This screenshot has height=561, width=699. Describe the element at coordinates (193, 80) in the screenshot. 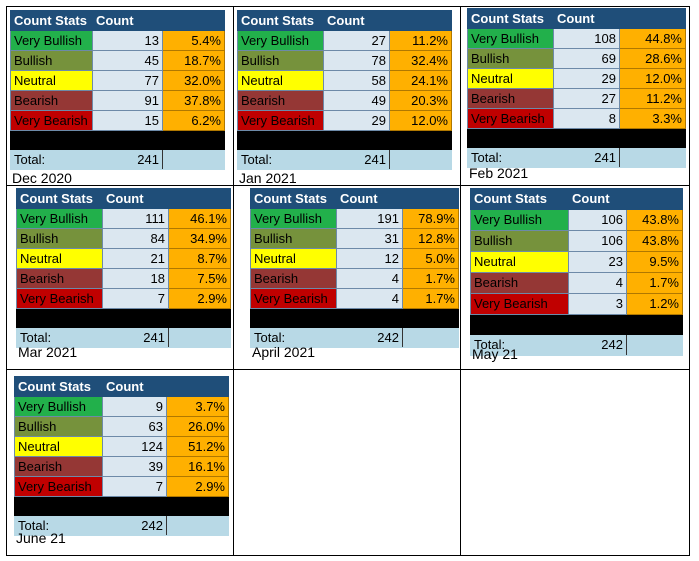

I see `percent-cell: 32.0%` at that location.